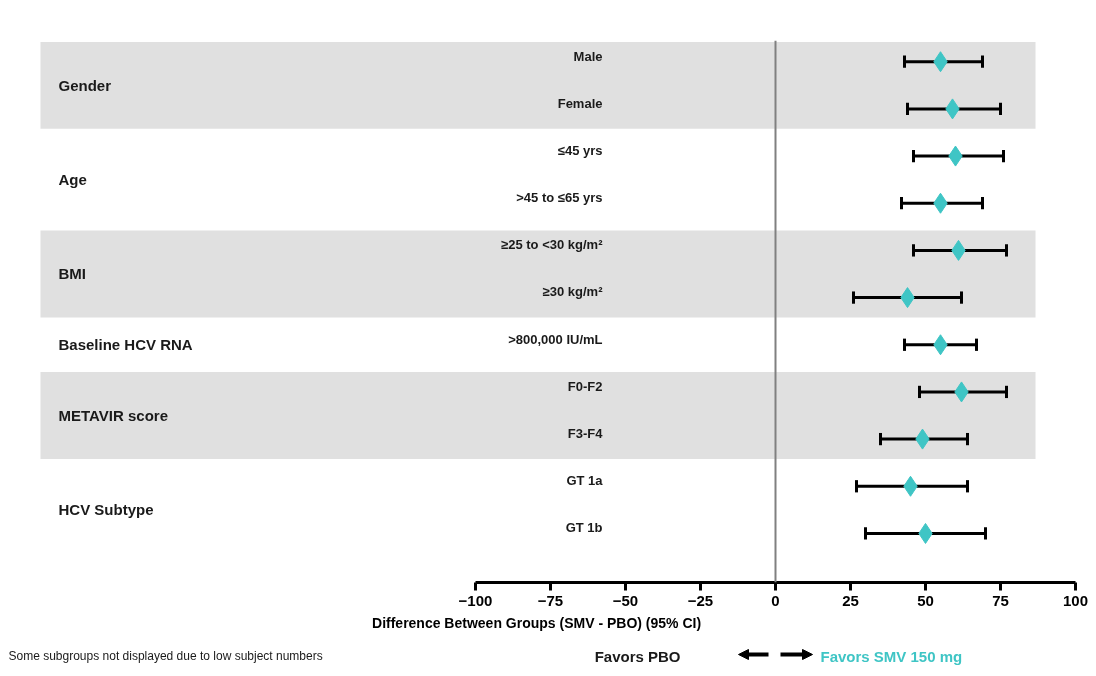  Describe the element at coordinates (113, 416) in the screenshot. I see `band-label: METAVIR score` at that location.